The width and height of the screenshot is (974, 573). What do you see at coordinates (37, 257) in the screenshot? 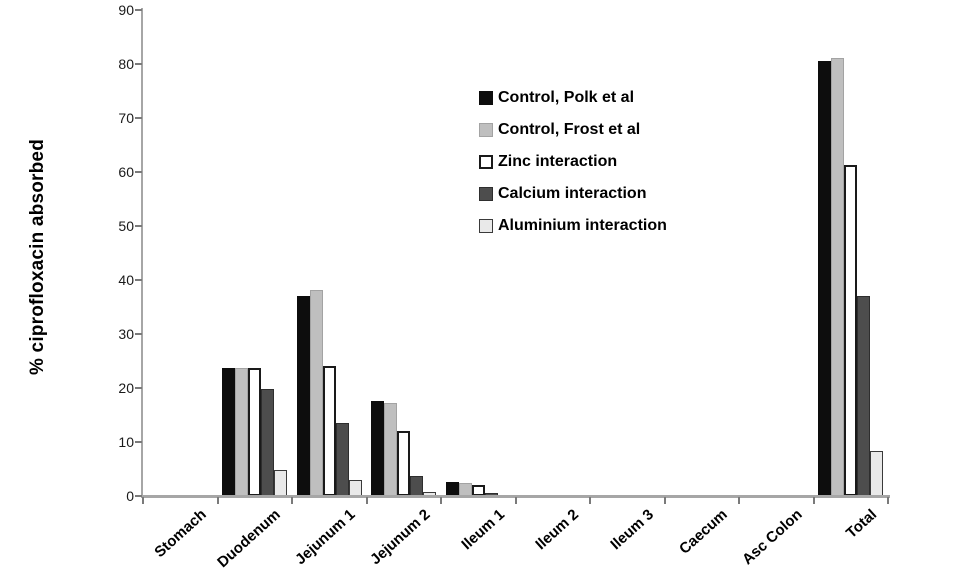
I see `y-axis-title: % ciprofloxacin absorbed` at bounding box center [37, 257].